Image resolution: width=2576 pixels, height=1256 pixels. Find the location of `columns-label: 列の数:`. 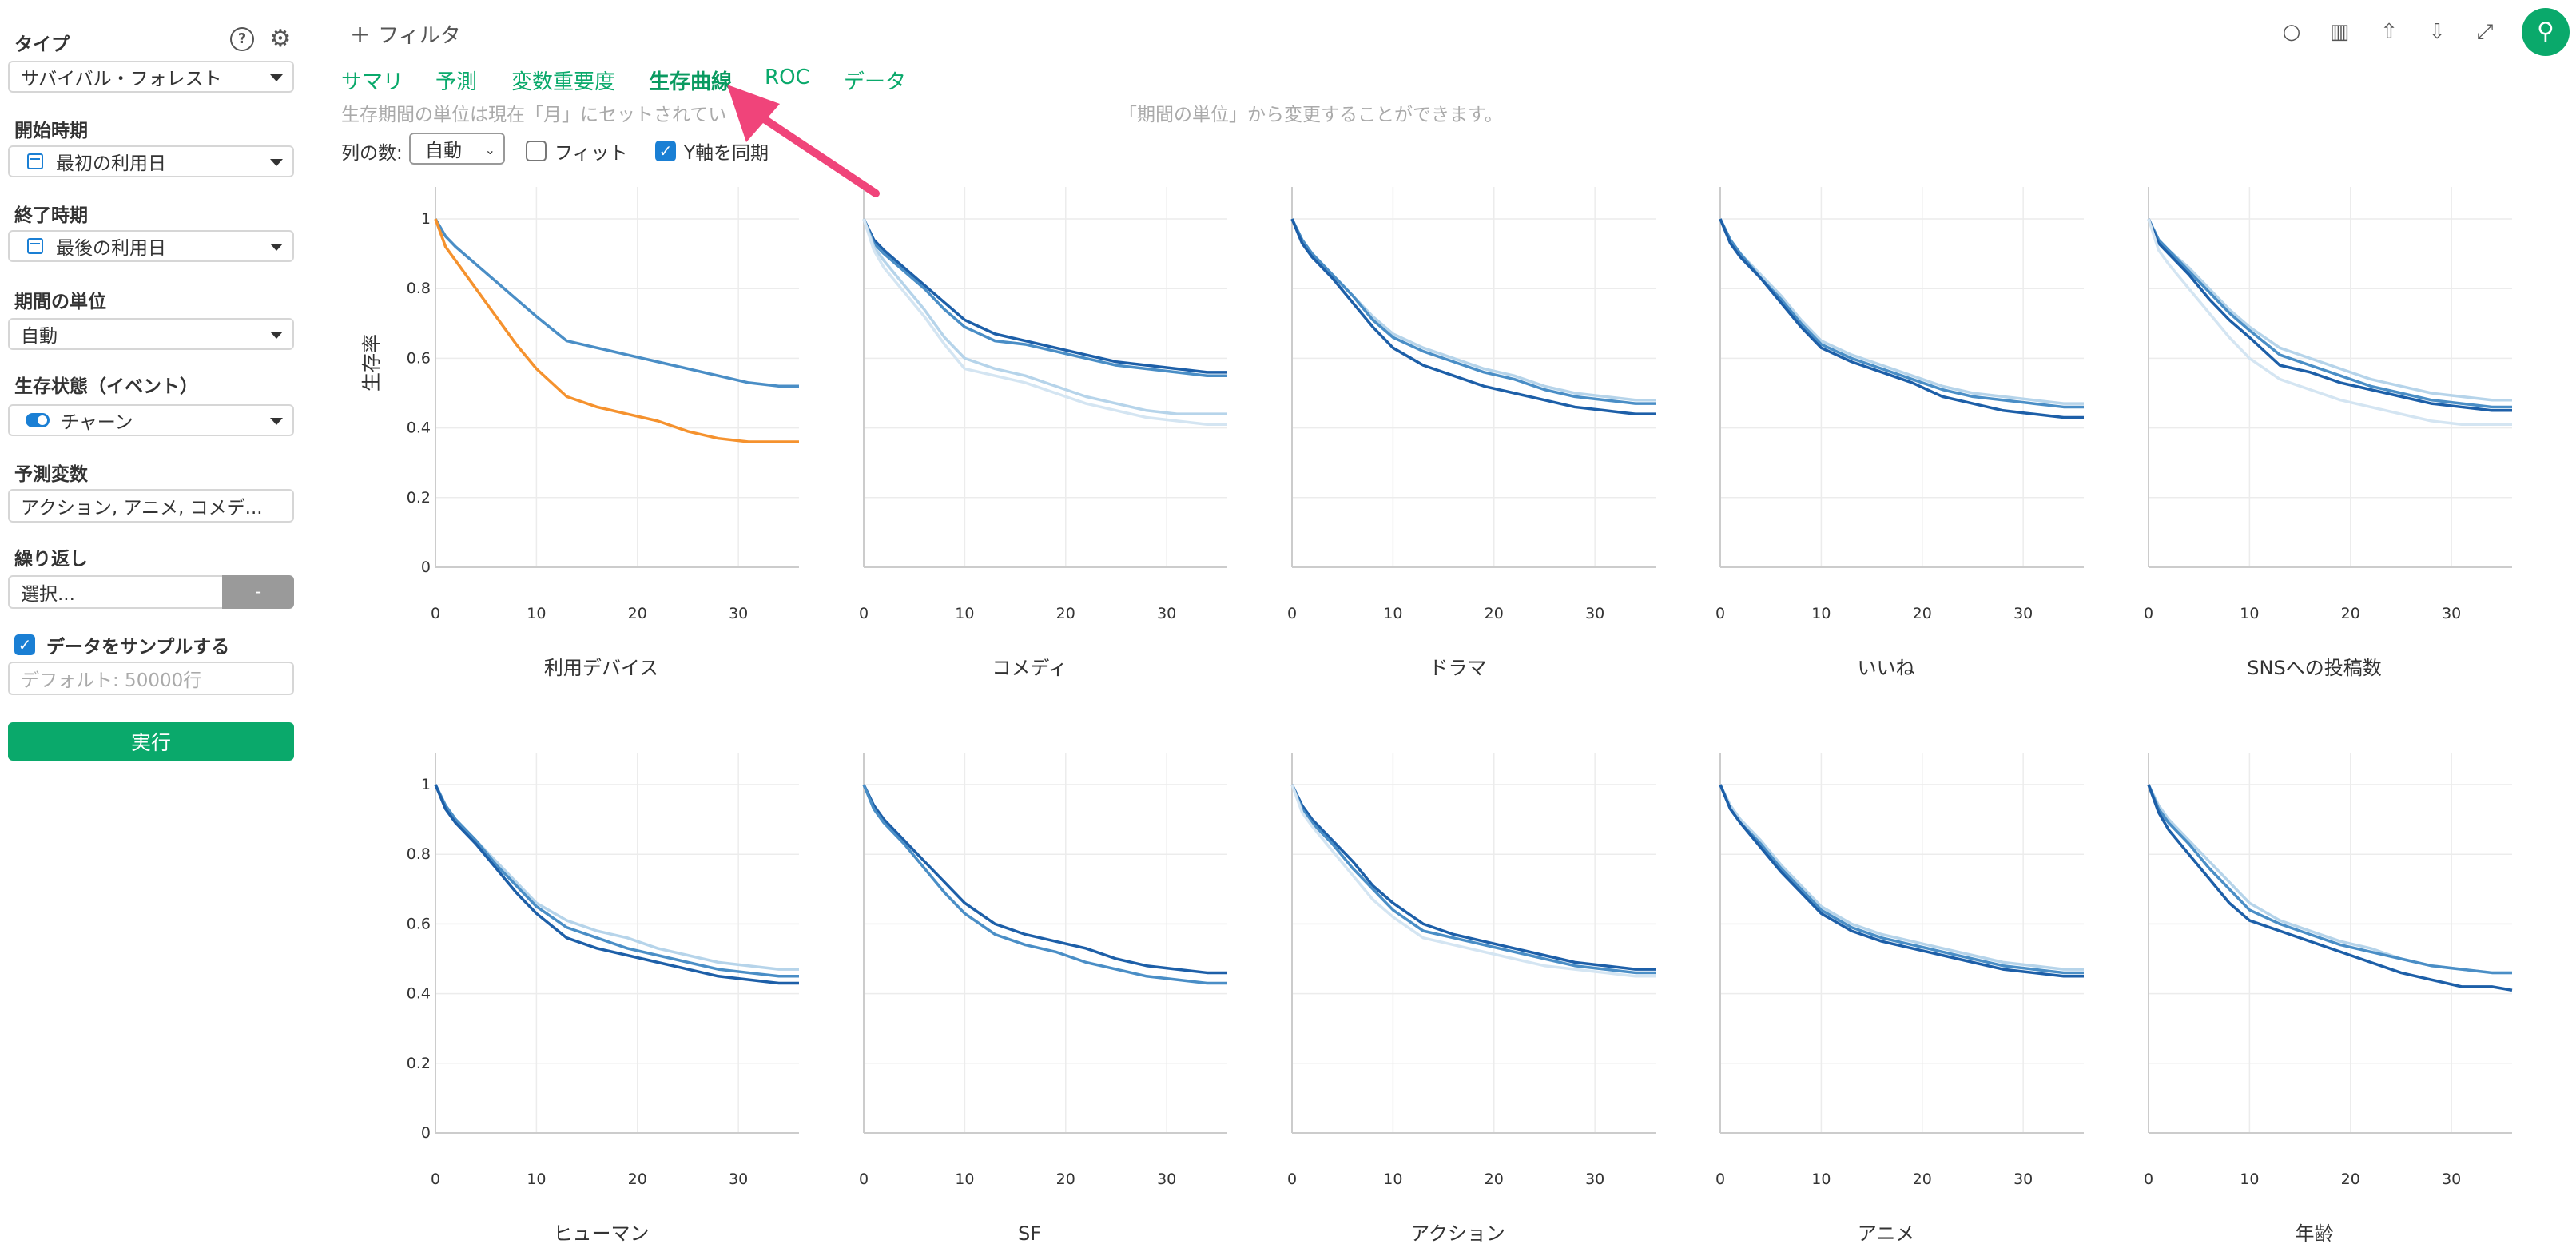

columns-label: 列の数: is located at coordinates (372, 153).